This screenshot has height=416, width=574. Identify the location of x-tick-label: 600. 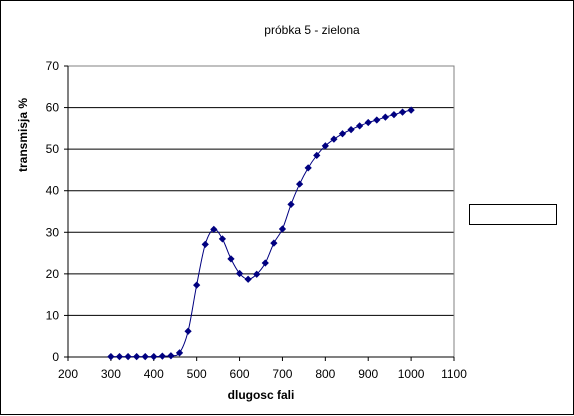
(240, 374).